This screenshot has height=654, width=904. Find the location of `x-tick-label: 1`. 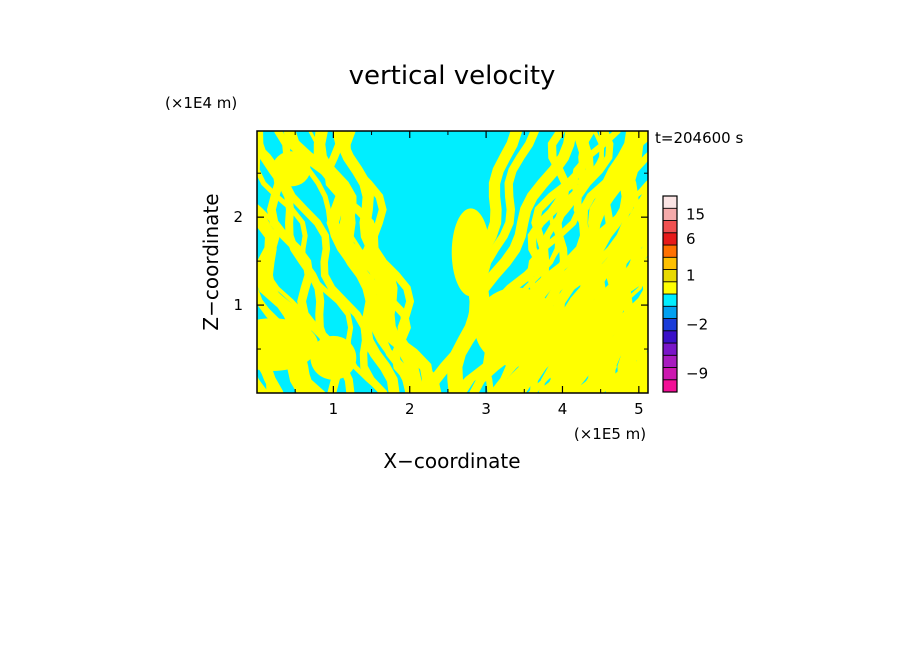

x-tick-label: 1 is located at coordinates (334, 409).